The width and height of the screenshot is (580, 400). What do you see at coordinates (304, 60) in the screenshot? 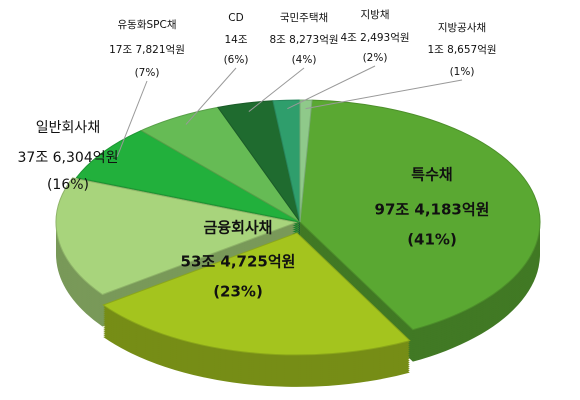
I see `percent-label: (4%)` at bounding box center [304, 60].